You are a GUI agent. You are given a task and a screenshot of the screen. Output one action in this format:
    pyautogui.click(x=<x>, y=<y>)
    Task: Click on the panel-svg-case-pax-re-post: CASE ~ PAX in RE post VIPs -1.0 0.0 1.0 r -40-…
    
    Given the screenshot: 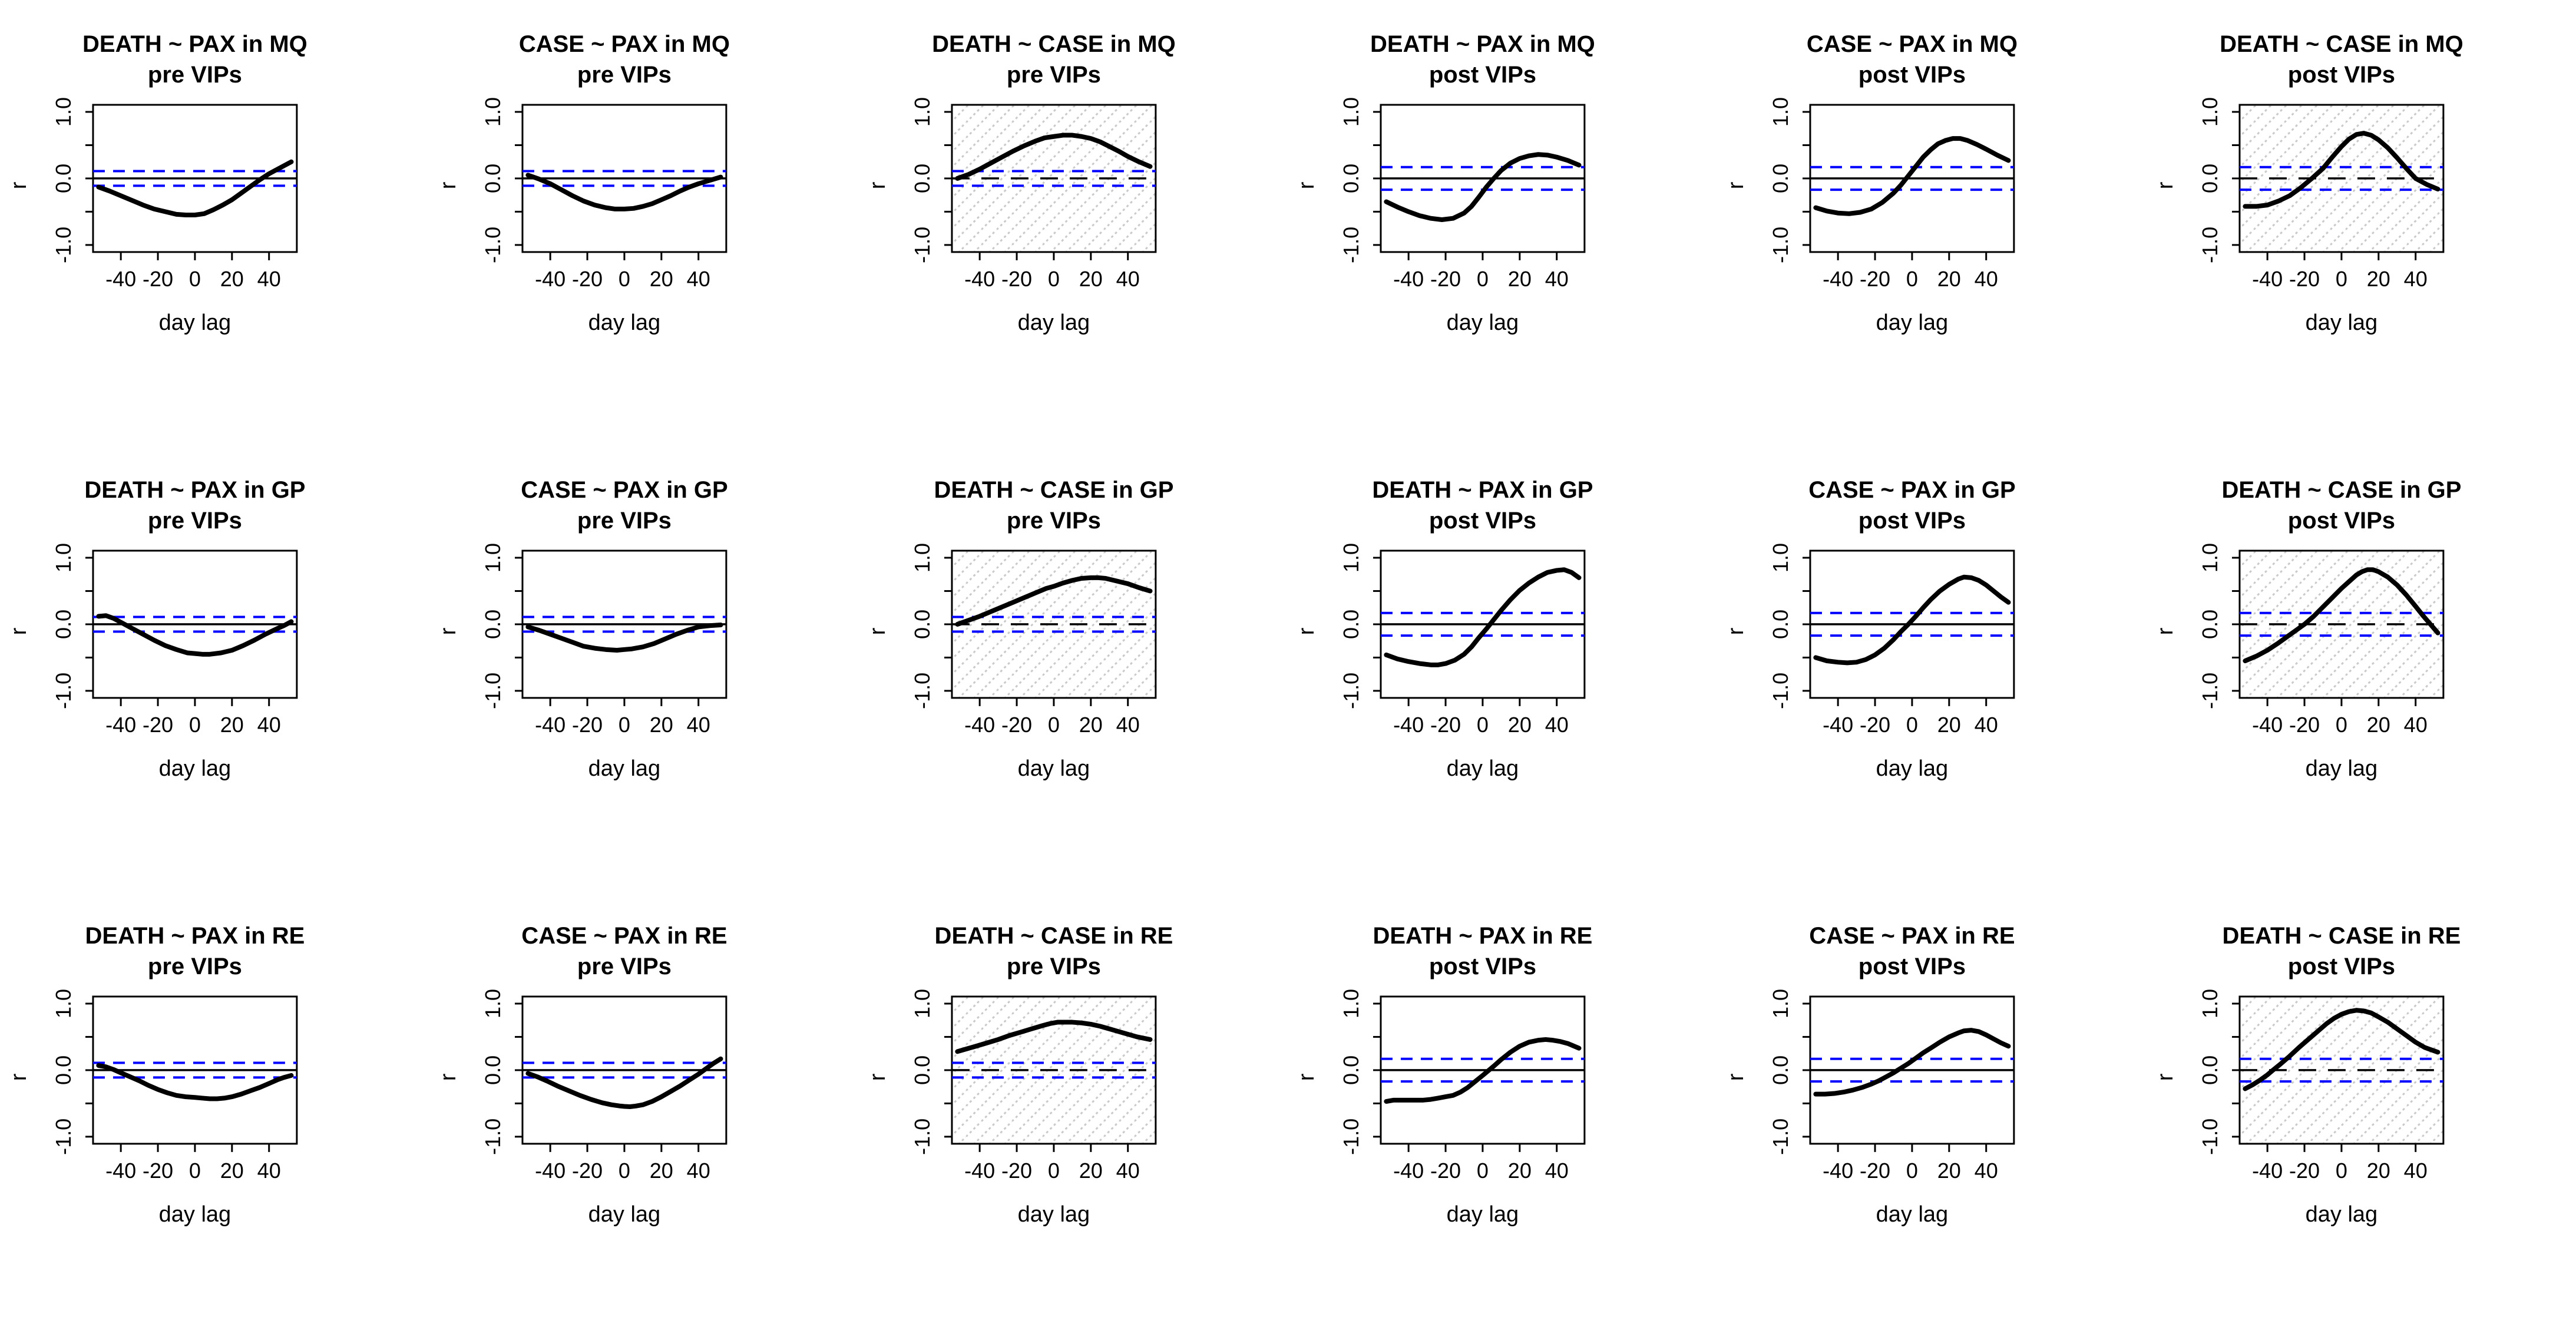 What is the action you would take?
    pyautogui.click(x=1869, y=1075)
    